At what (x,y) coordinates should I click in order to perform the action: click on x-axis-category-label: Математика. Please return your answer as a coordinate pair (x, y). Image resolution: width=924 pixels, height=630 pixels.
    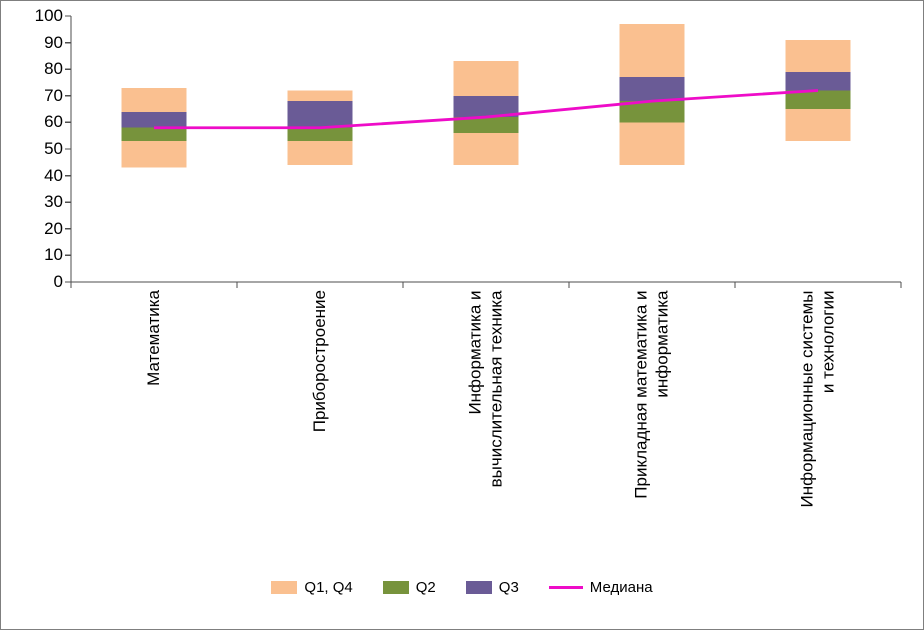
    Looking at the image, I should click on (153, 338).